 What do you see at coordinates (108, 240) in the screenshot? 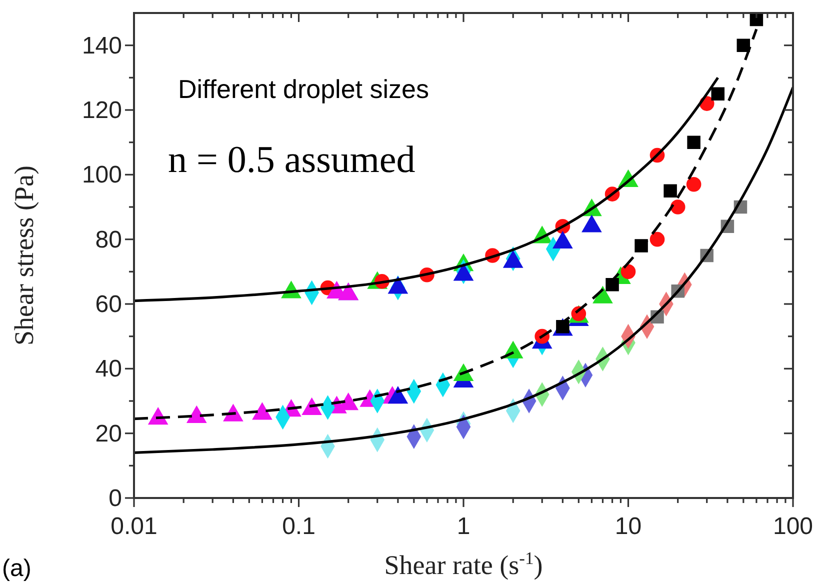
I see `y-tick-label: 80` at bounding box center [108, 240].